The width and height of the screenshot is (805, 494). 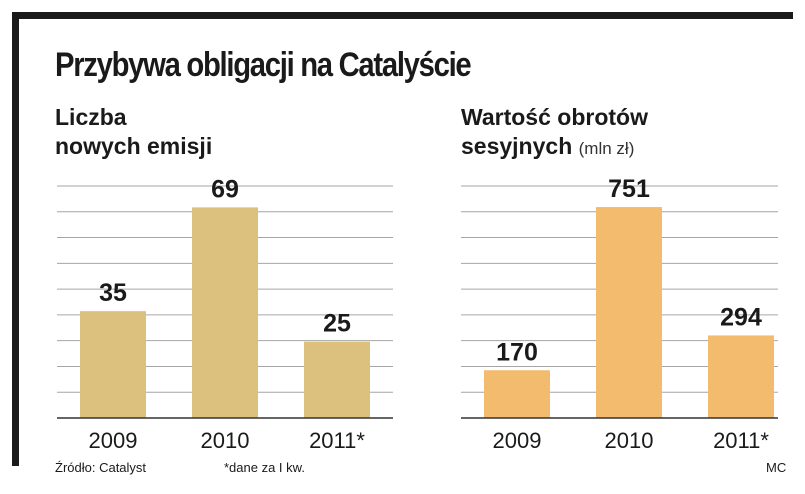 I want to click on right-bar-2011*, so click(x=741, y=376).